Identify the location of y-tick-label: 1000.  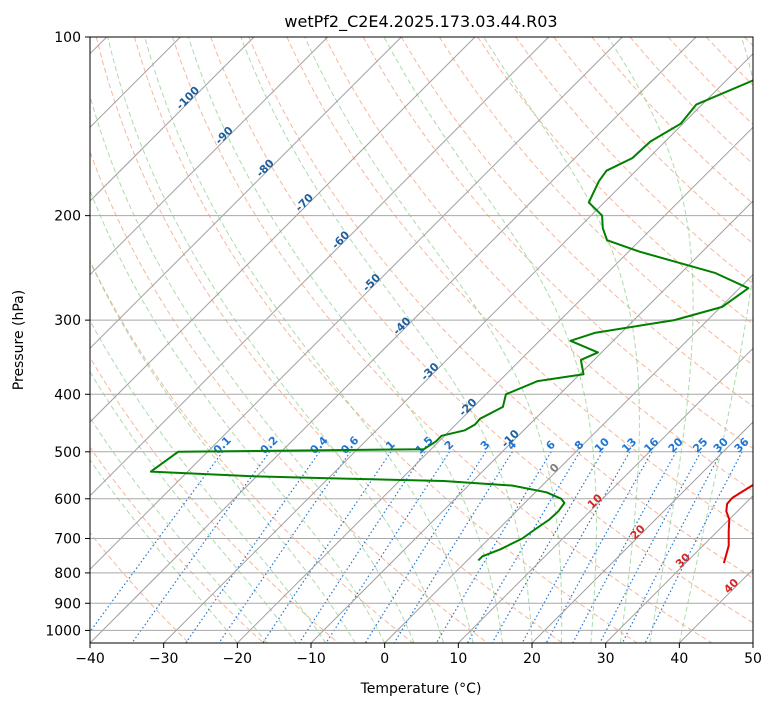
(63, 631).